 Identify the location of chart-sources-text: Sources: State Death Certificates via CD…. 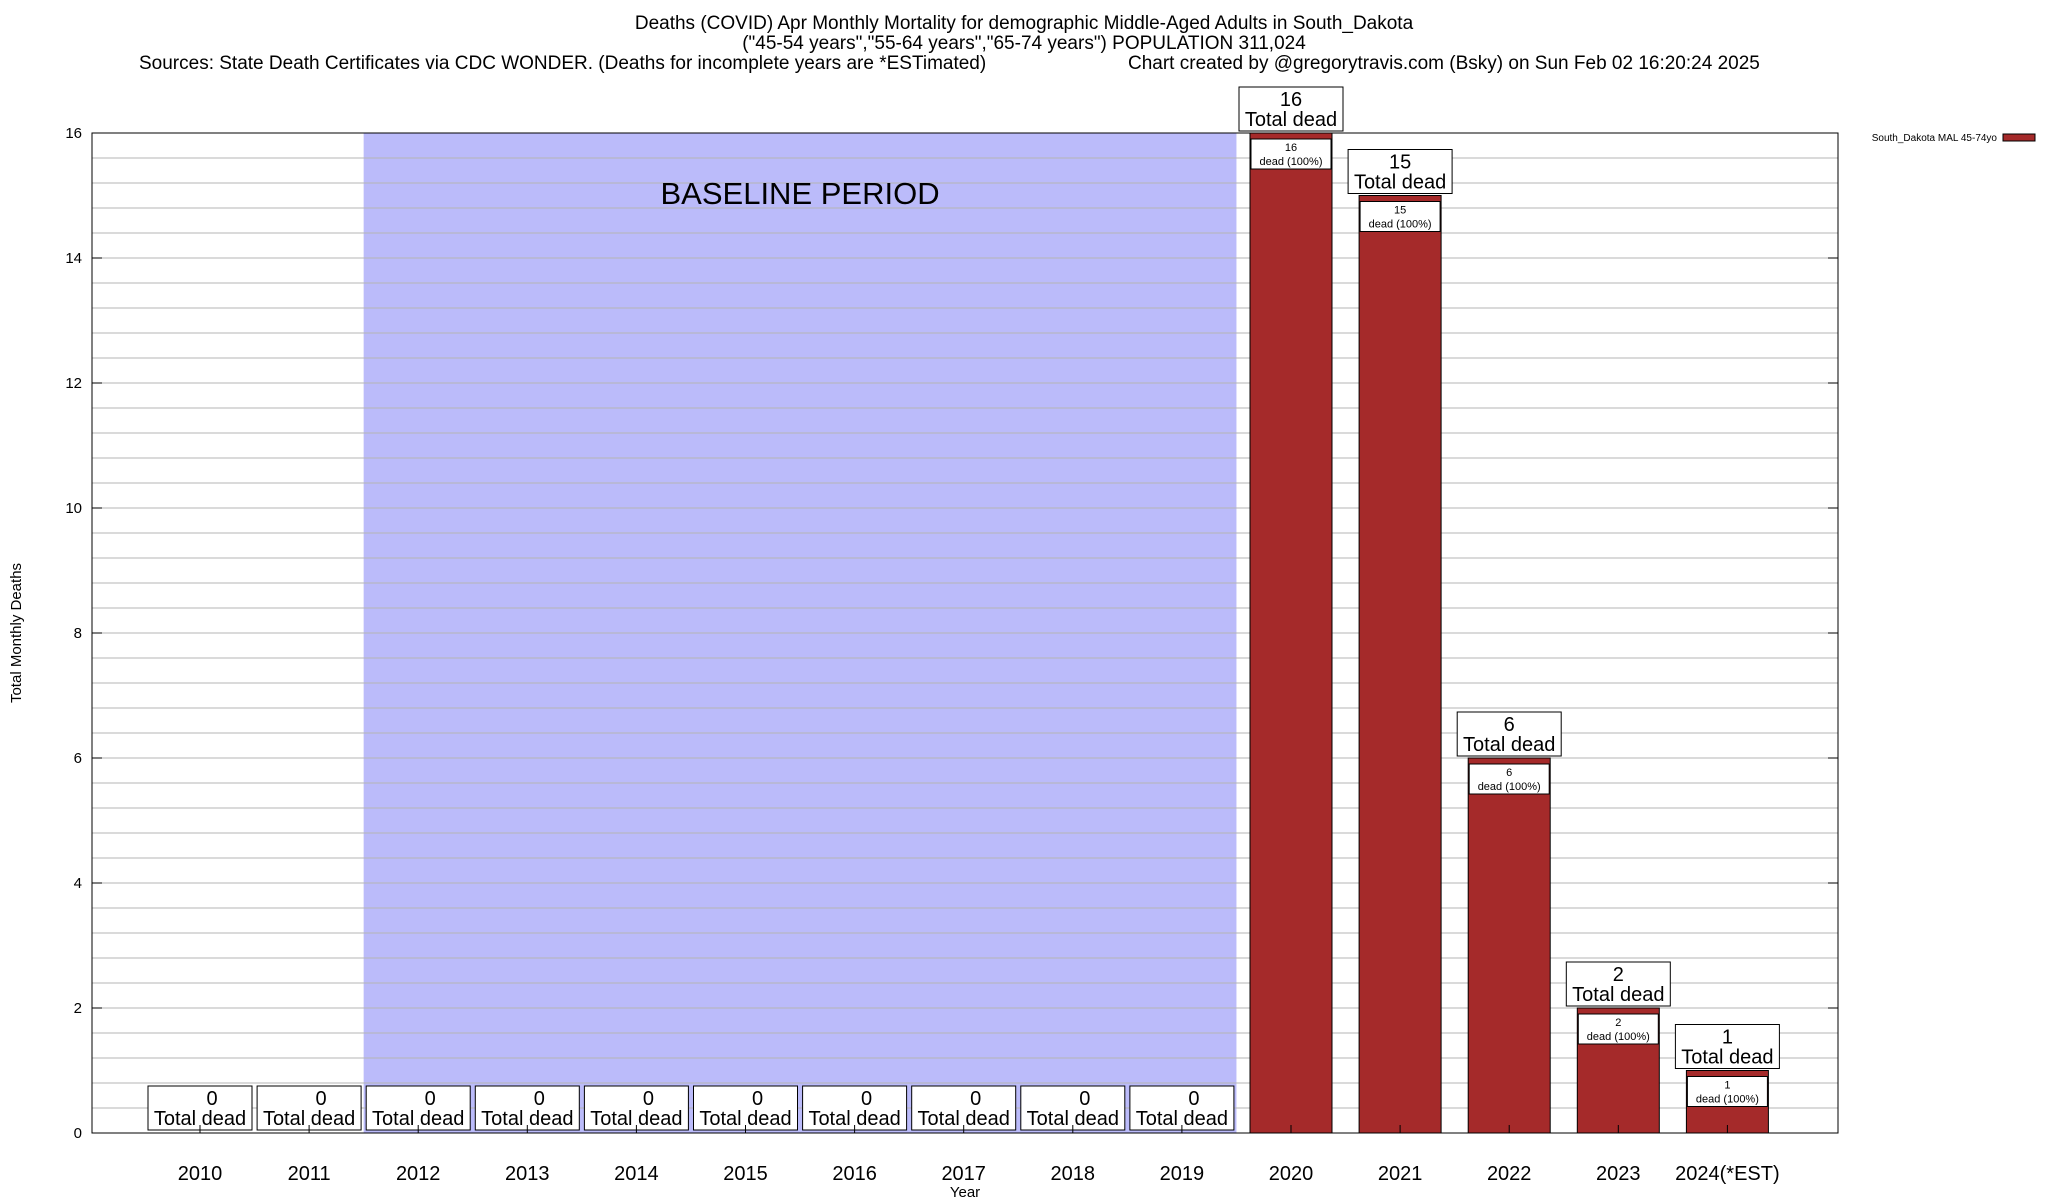
(563, 63).